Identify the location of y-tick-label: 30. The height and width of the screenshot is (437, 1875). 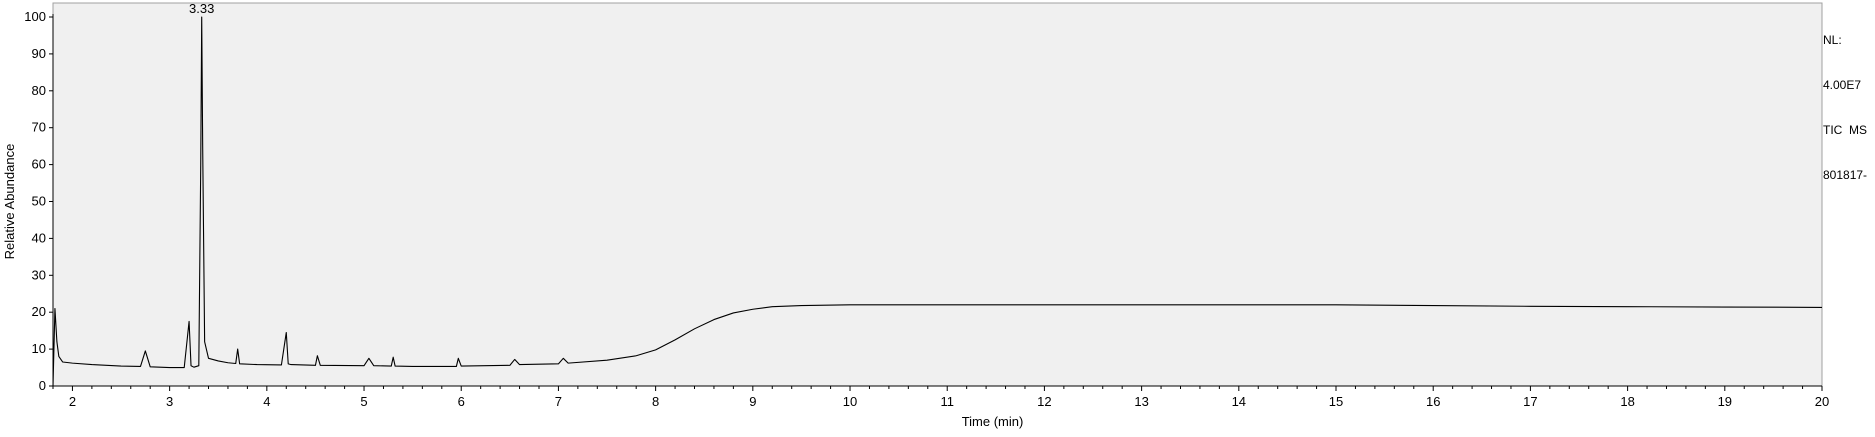
(39, 274).